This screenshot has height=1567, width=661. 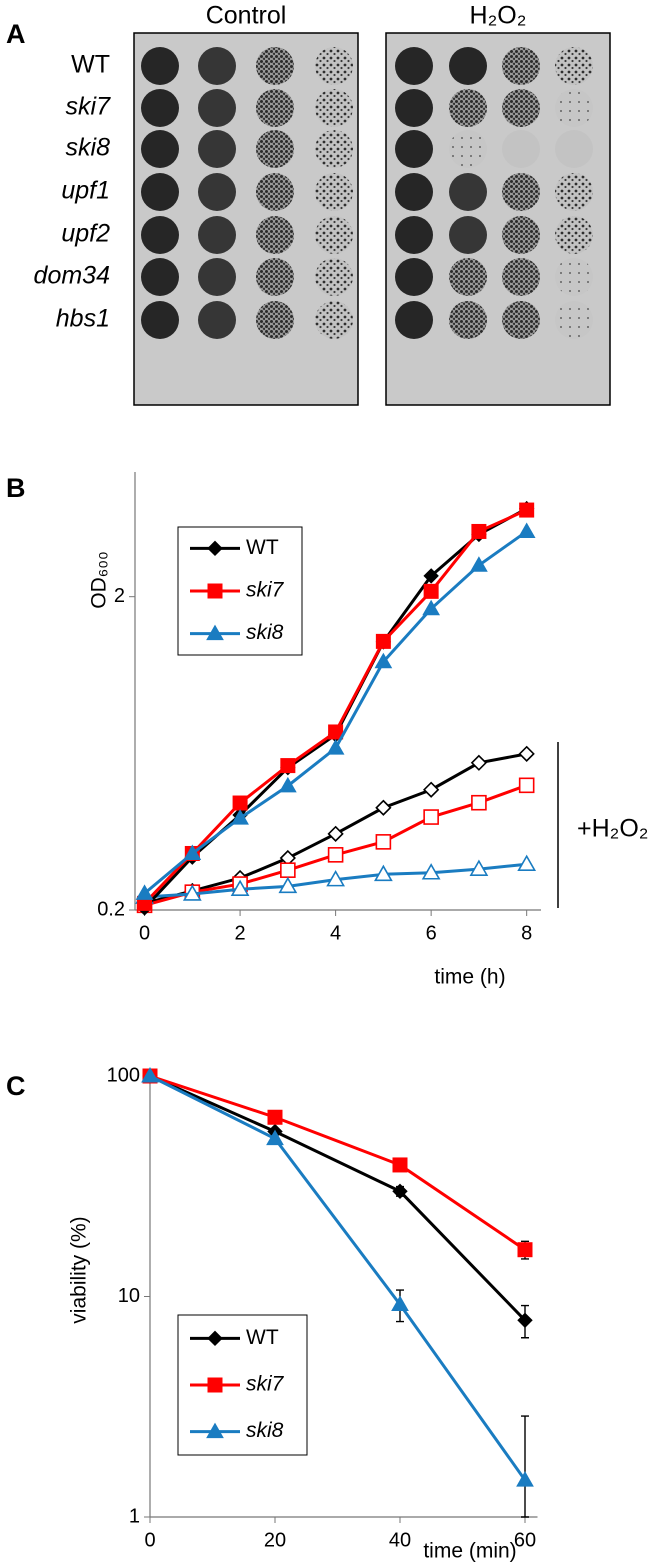 What do you see at coordinates (400, 1540) in the screenshot?
I see `x-tick-label: 40` at bounding box center [400, 1540].